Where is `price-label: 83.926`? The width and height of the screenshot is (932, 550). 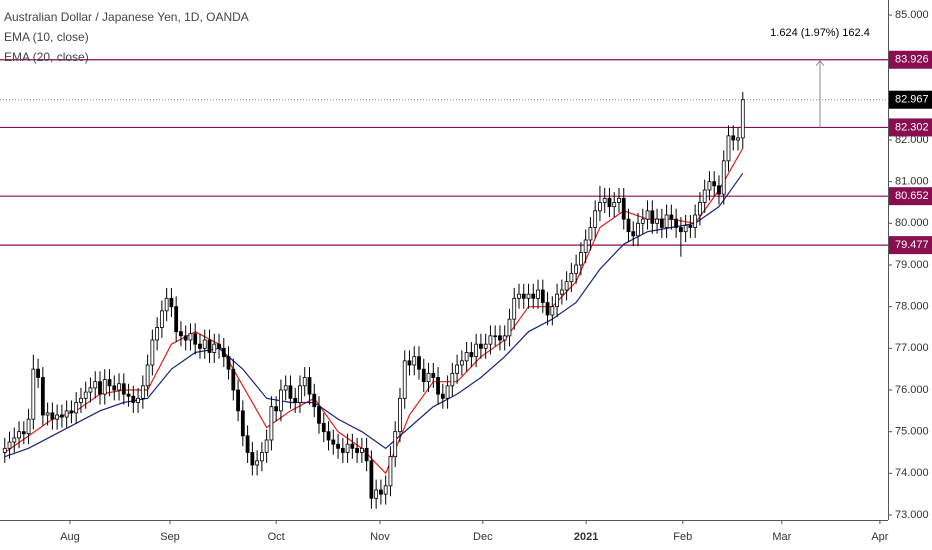 price-label: 83.926 is located at coordinates (912, 60).